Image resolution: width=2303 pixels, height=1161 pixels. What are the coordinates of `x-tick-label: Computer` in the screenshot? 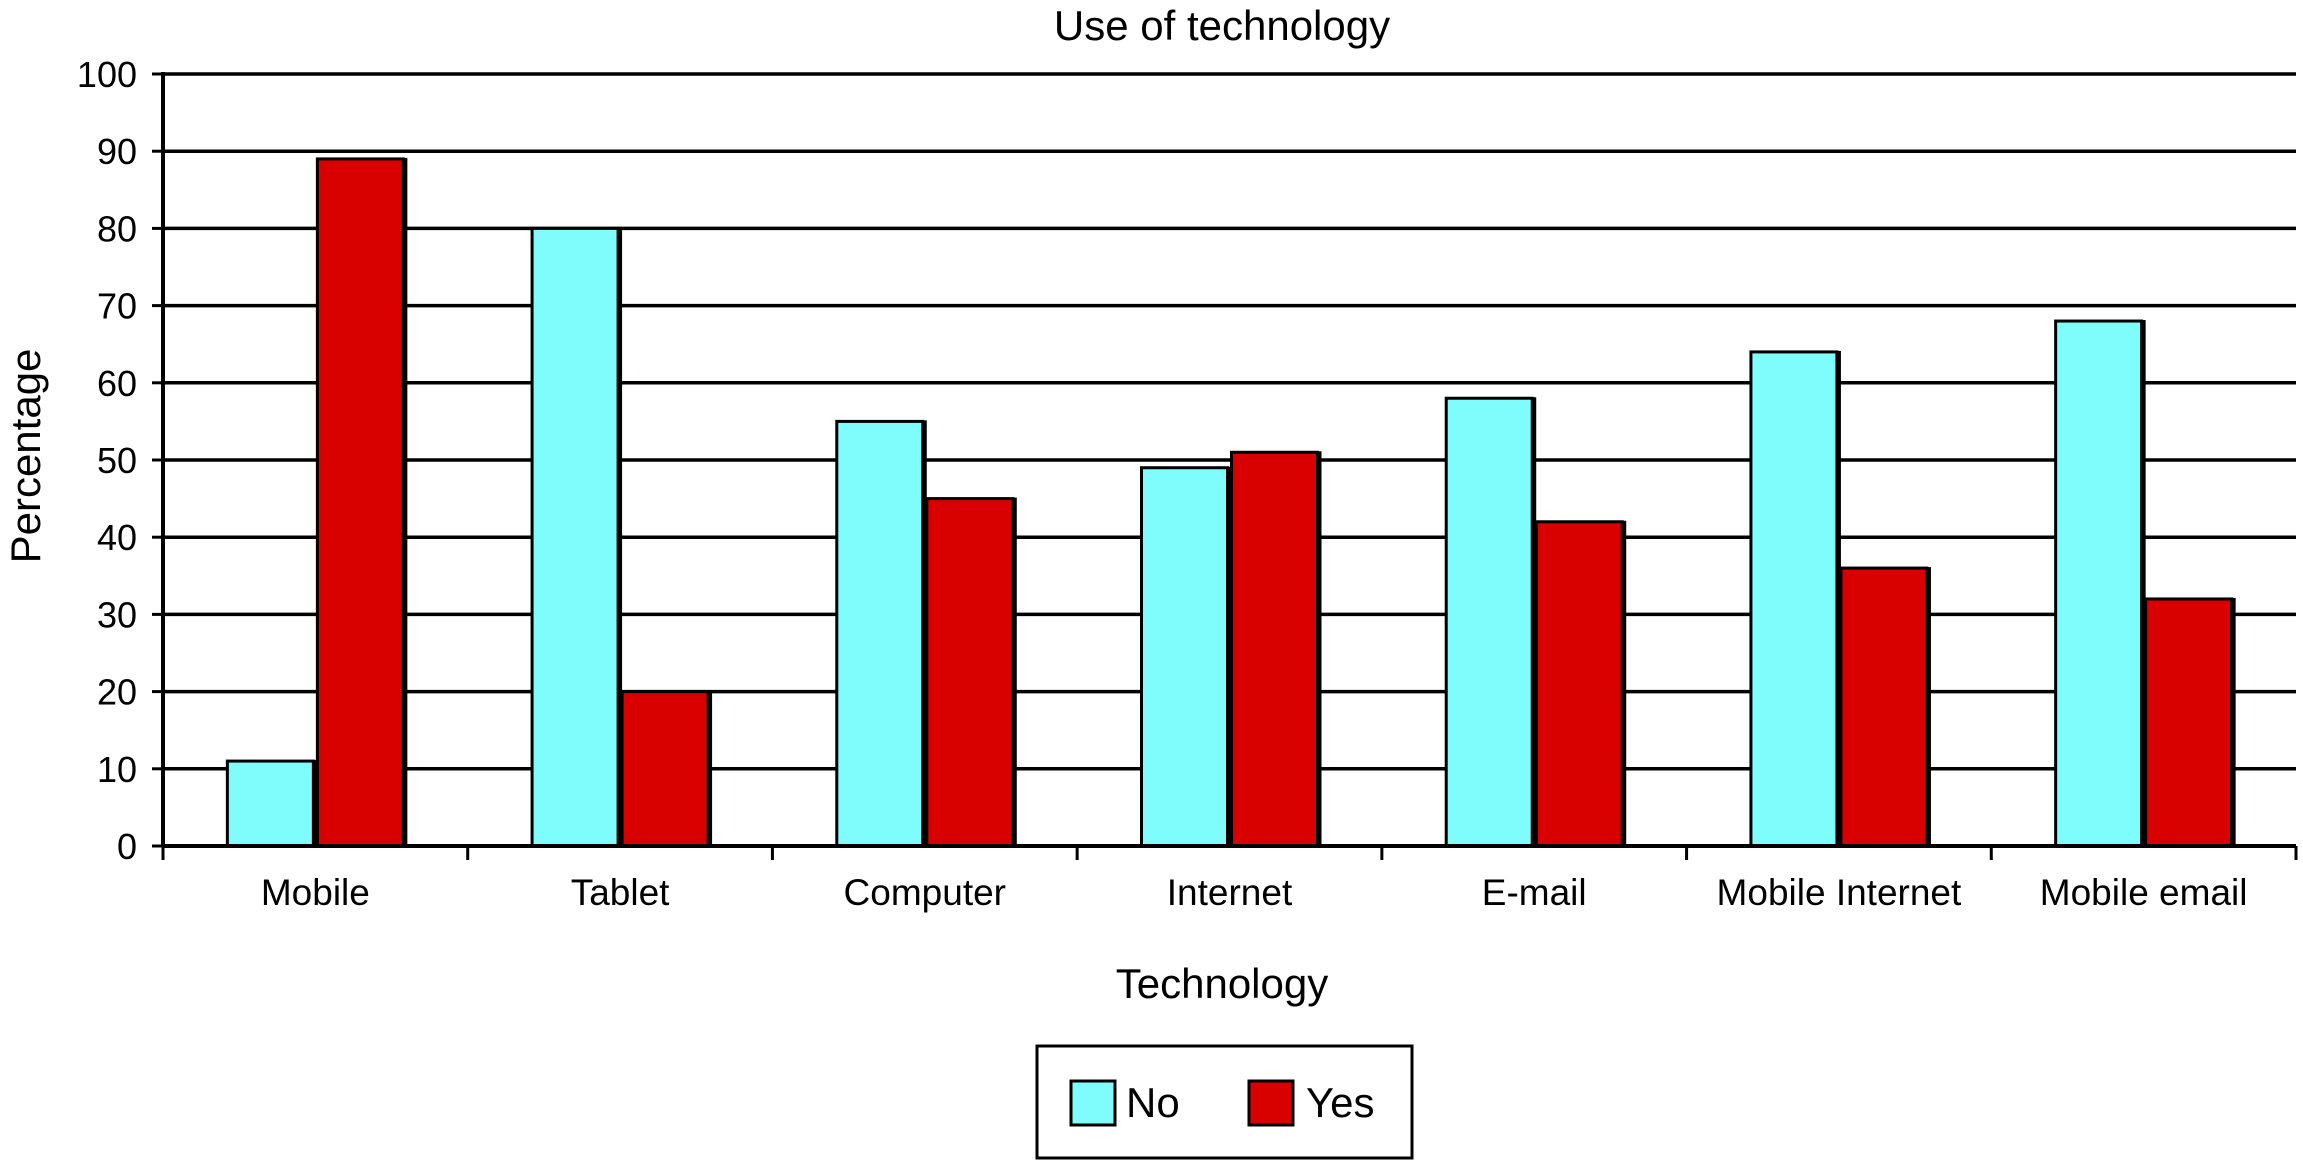 It's located at (925, 892).